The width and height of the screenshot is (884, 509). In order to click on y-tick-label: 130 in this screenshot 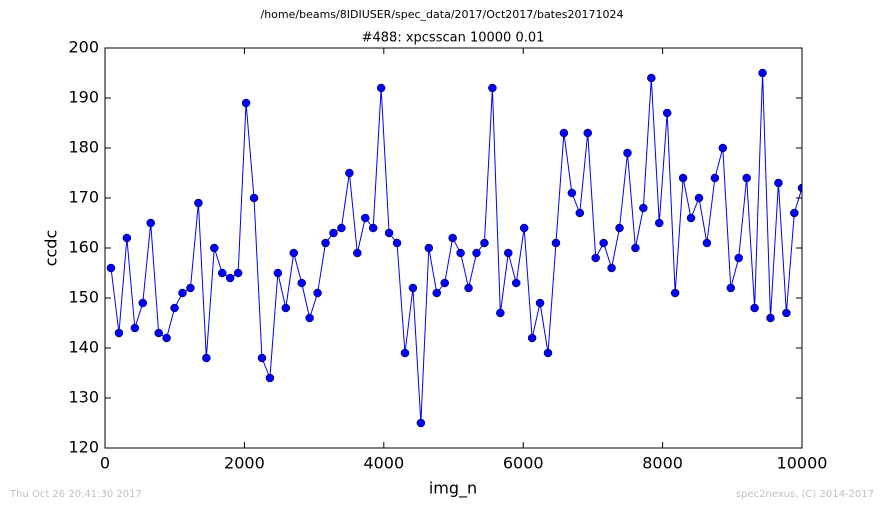, I will do `click(83, 397)`.